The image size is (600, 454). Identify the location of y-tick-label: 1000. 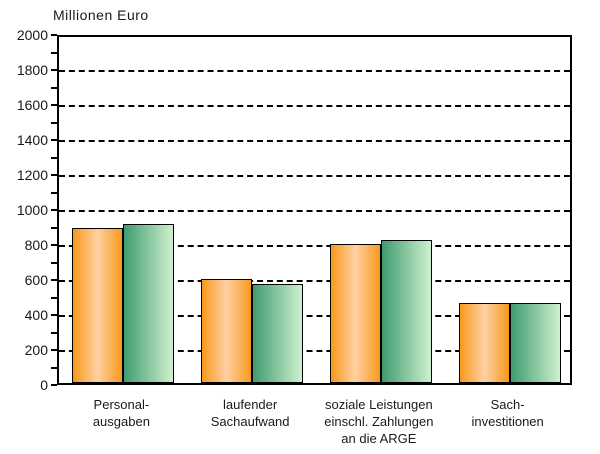
(32, 210).